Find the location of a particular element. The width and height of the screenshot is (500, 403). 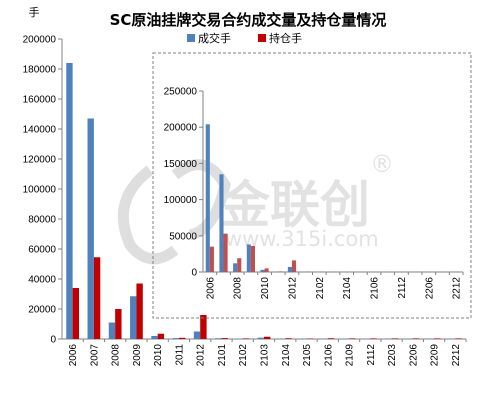

outer-y-tick-label: 180000 is located at coordinates (40, 70).